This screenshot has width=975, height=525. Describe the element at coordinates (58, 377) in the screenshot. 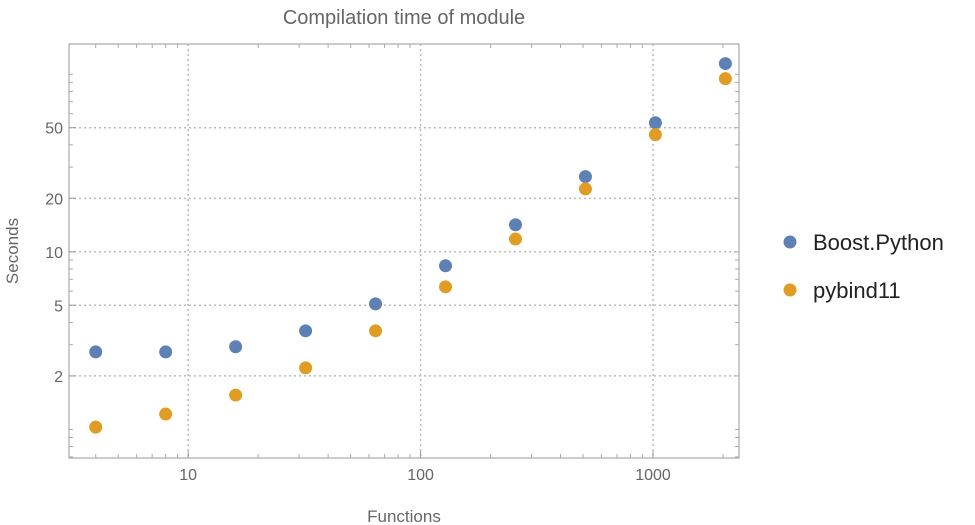

I see `y-tick-label: 2` at that location.